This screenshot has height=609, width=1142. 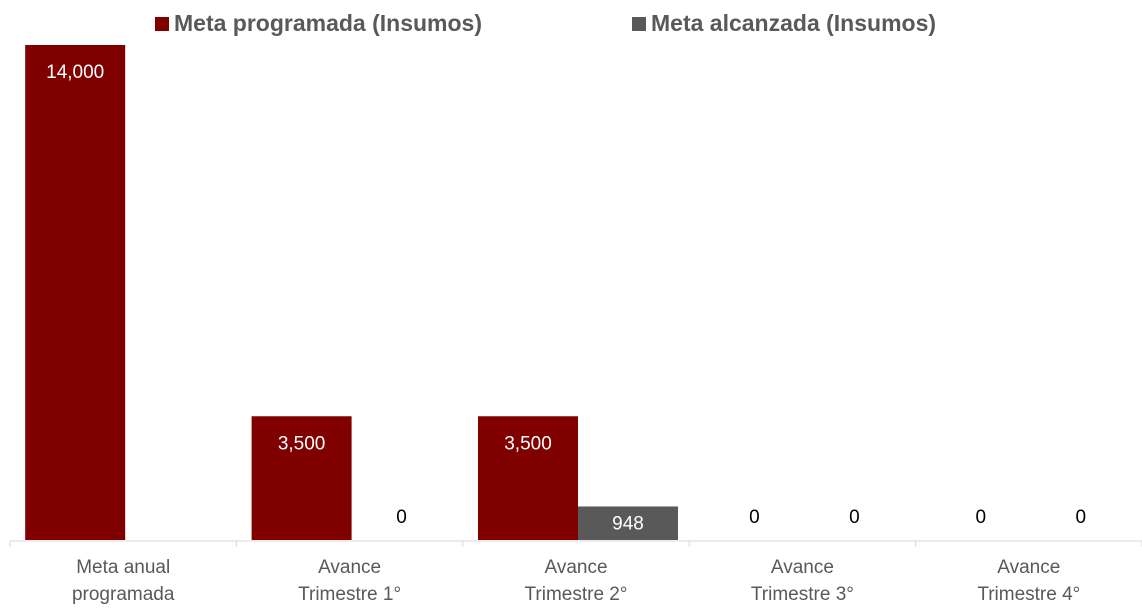 I want to click on x-tick-label-line: Meta anual, so click(x=123, y=567).